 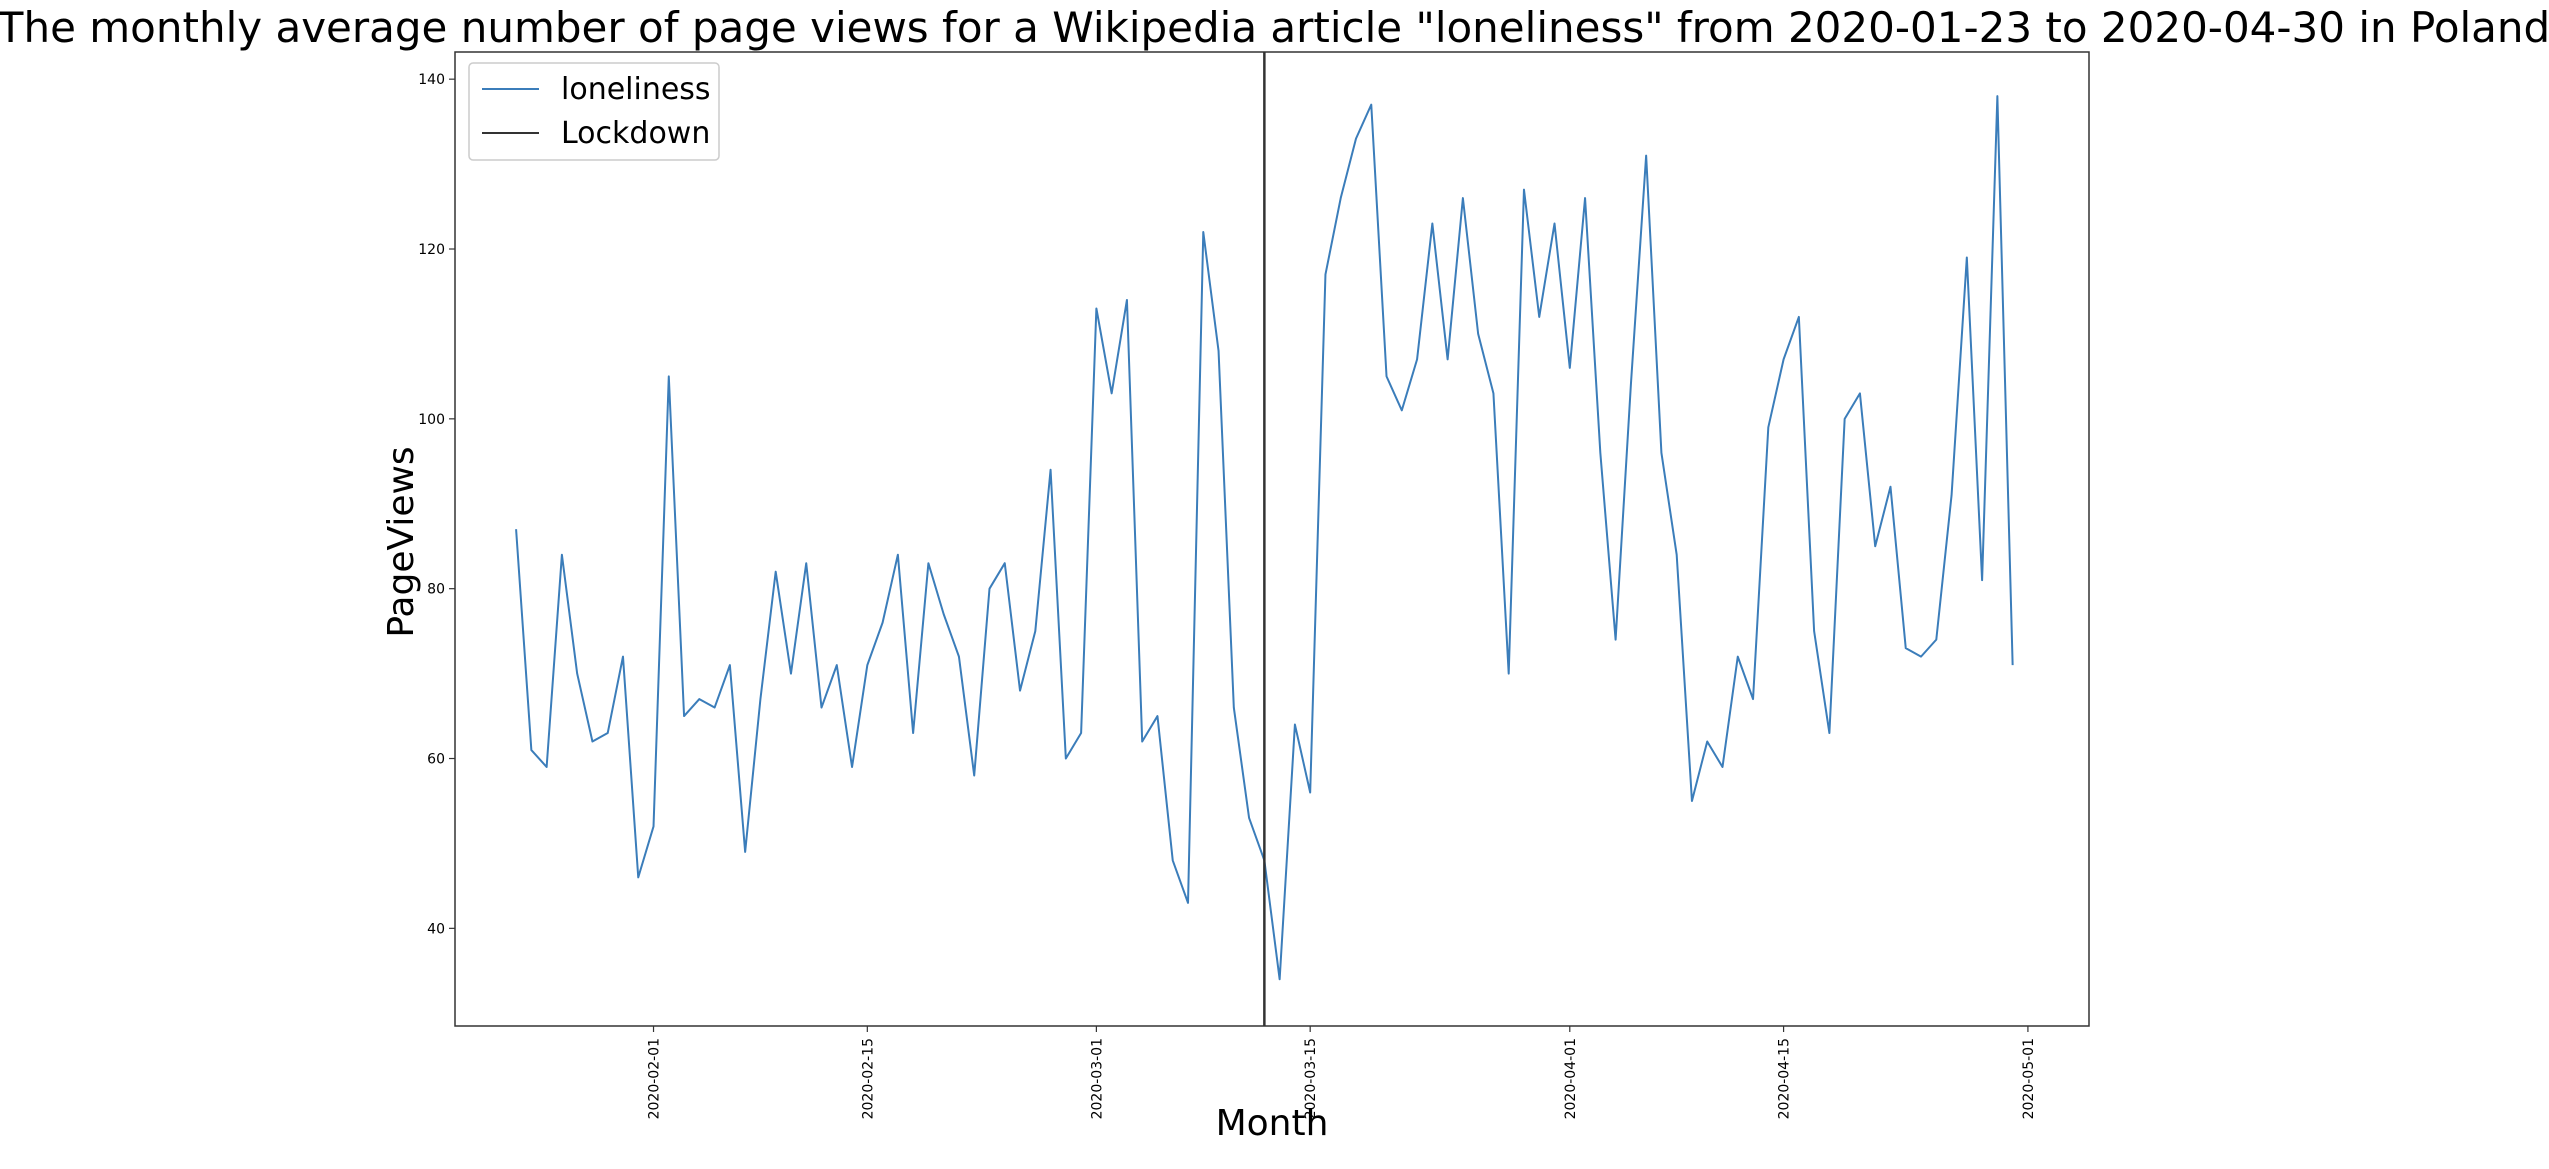 What do you see at coordinates (431, 420) in the screenshot?
I see `y-tick-label: 100` at bounding box center [431, 420].